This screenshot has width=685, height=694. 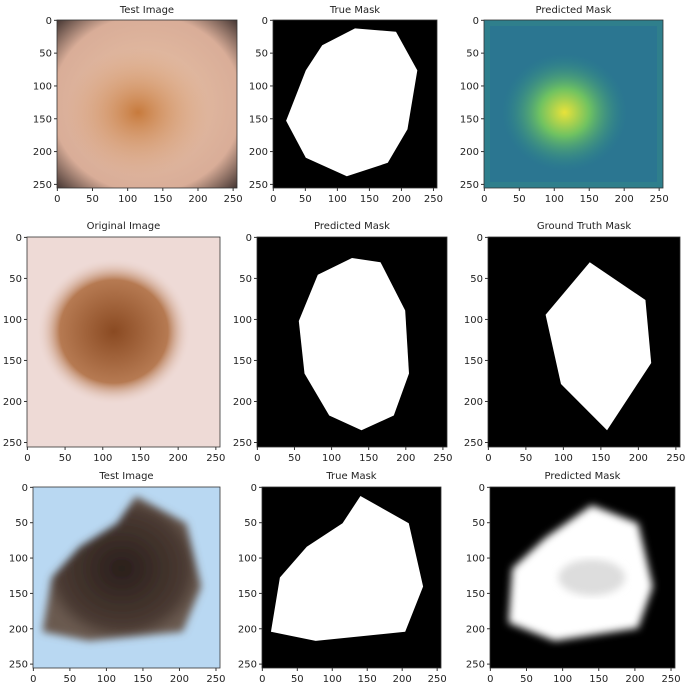 What do you see at coordinates (124, 226) in the screenshot?
I see `panel-title: Original Image` at bounding box center [124, 226].